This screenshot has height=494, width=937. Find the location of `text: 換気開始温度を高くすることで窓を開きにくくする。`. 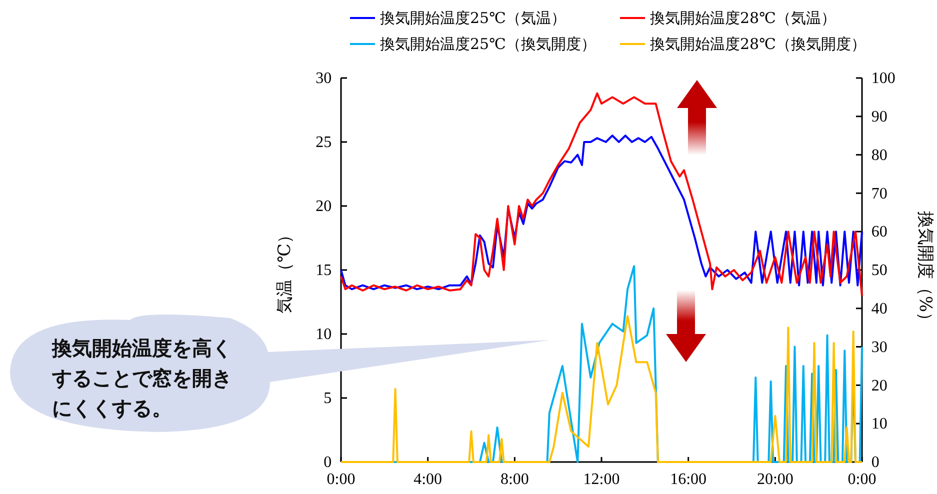

text: 換気開始温度を高くすることで窓を開きにくくする。 is located at coordinates (141, 378).